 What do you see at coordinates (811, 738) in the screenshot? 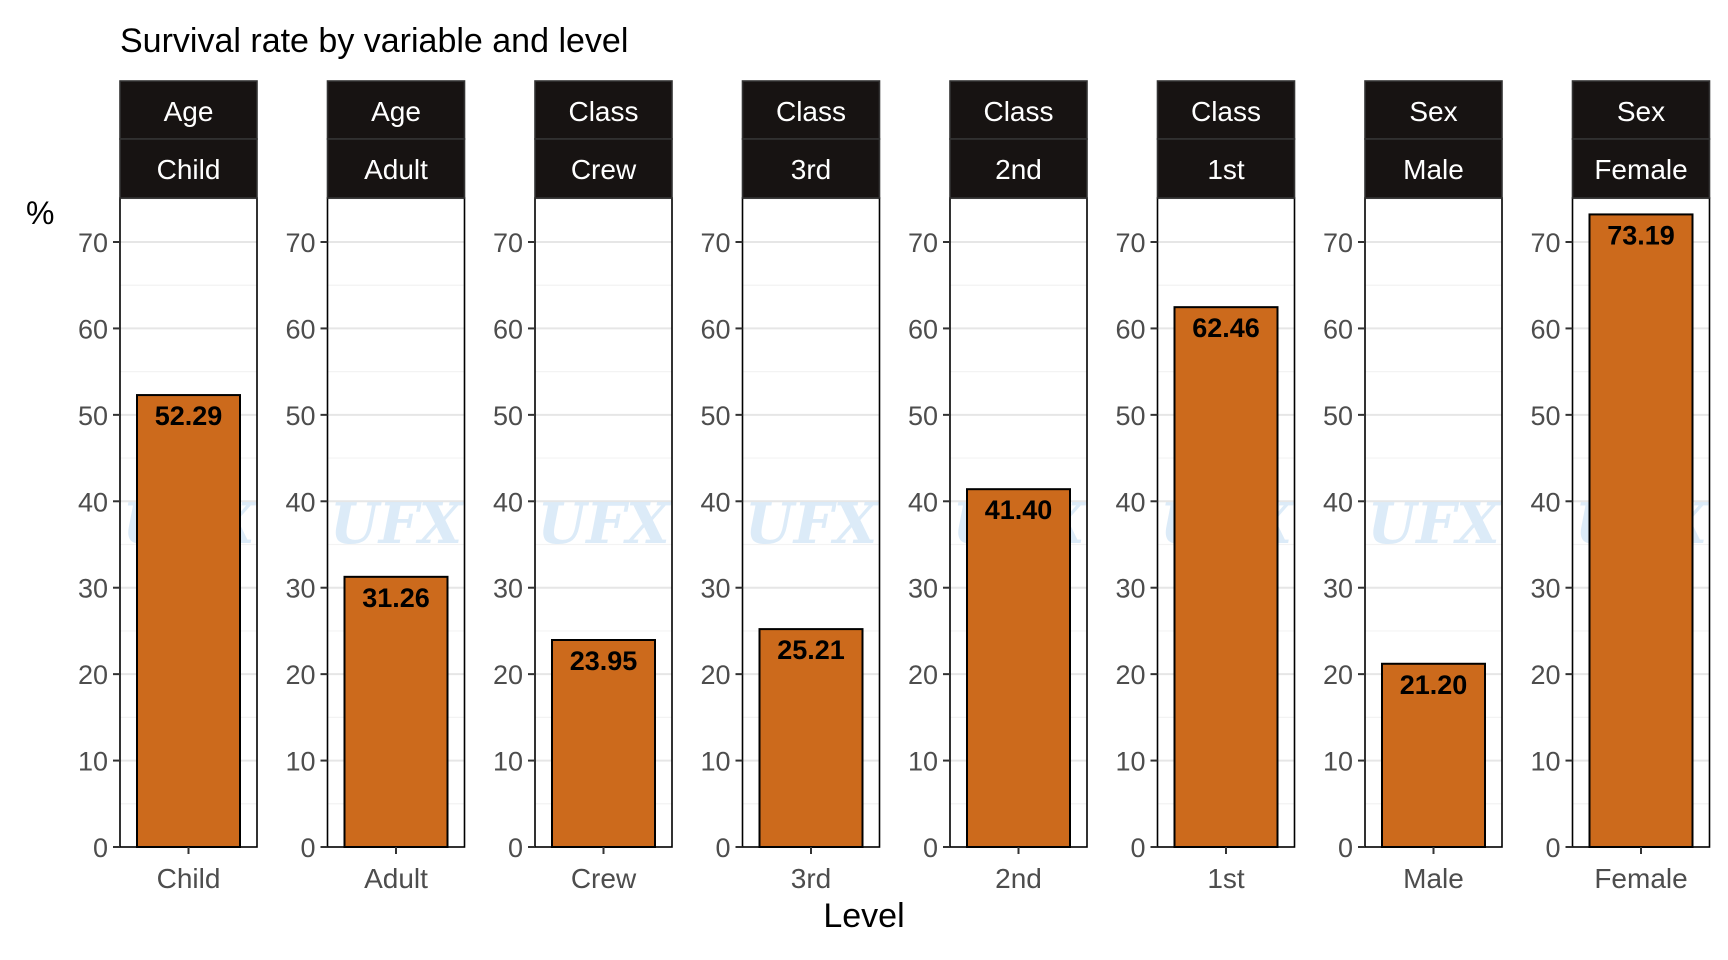
I see `bar-3rd` at bounding box center [811, 738].